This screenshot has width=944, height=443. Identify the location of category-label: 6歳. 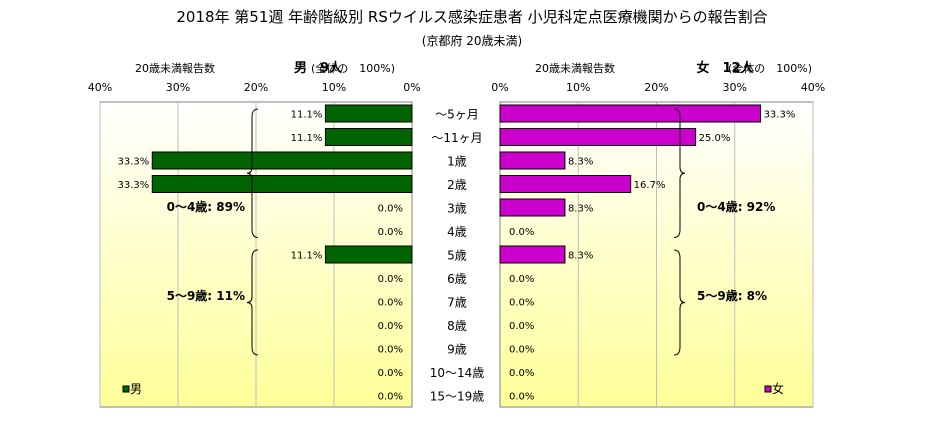
(457, 279).